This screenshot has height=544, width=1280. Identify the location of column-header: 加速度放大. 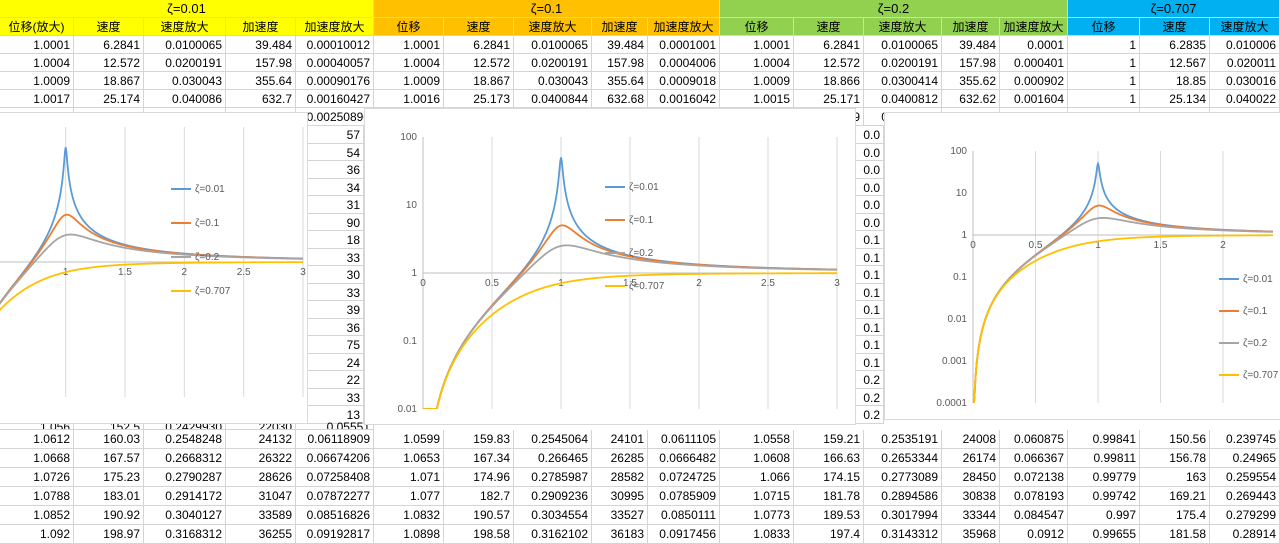
(335, 27).